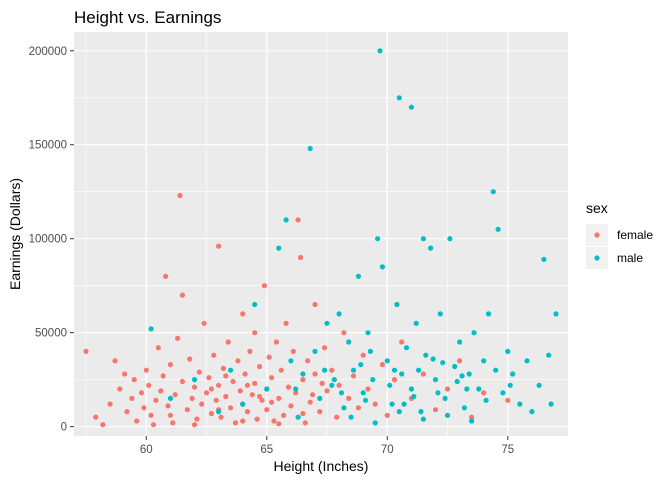 This screenshot has width=672, height=480. Describe the element at coordinates (387, 450) in the screenshot. I see `x-tick-label: 70` at that location.